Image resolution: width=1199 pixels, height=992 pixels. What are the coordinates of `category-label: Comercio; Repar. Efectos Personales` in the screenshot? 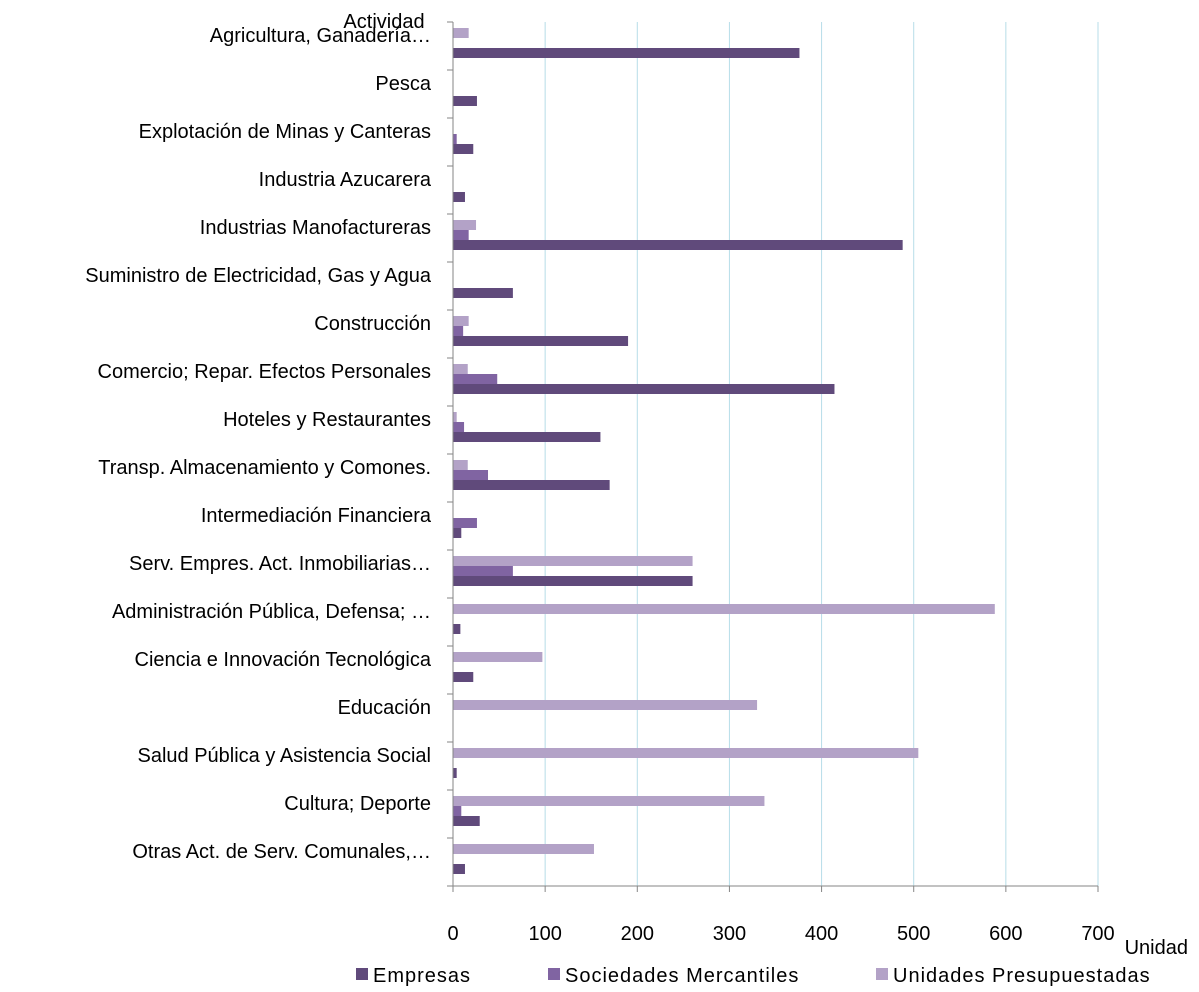 It's located at (265, 372).